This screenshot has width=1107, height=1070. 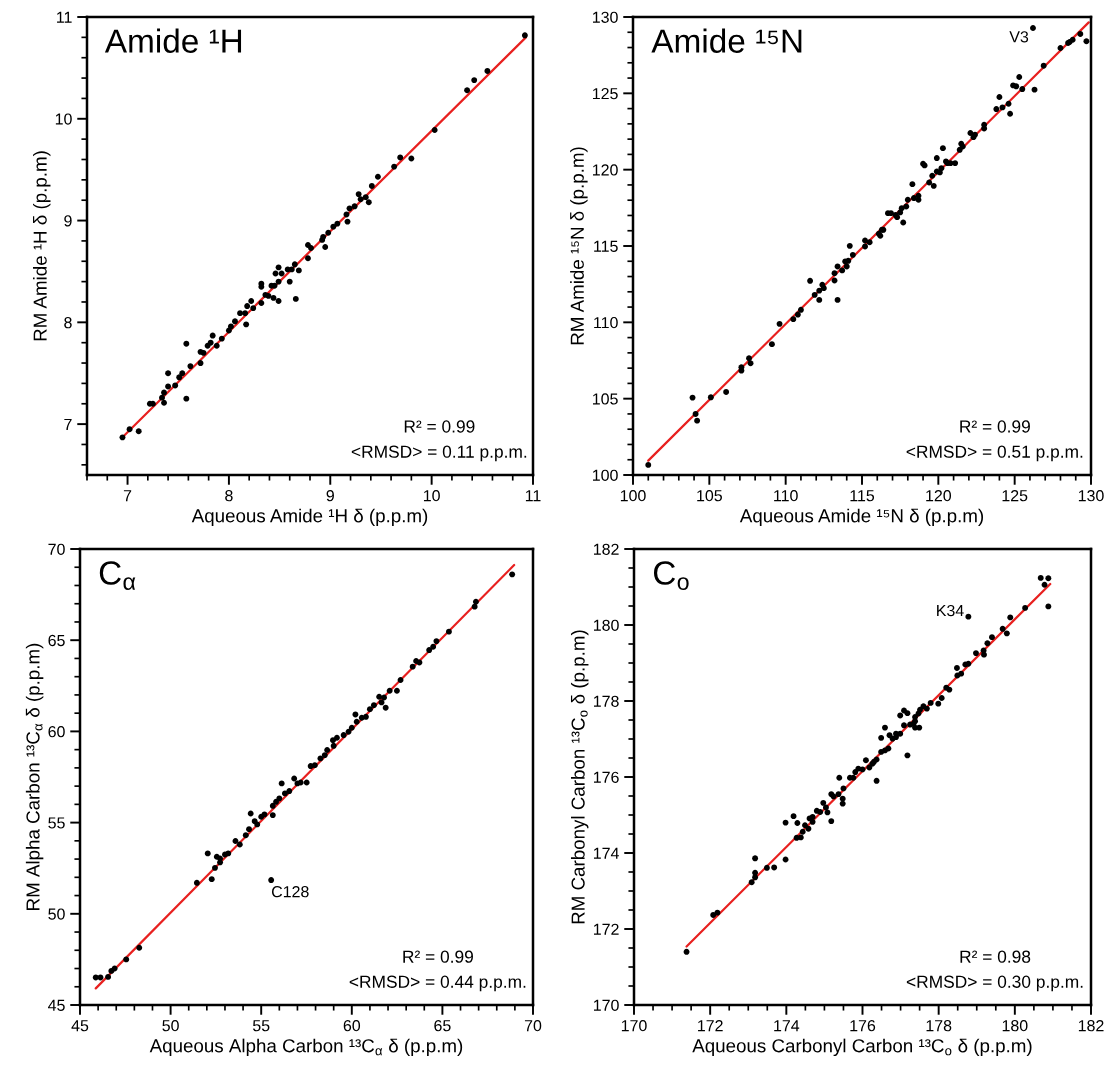 I want to click on annotation: K34, so click(x=950, y=610).